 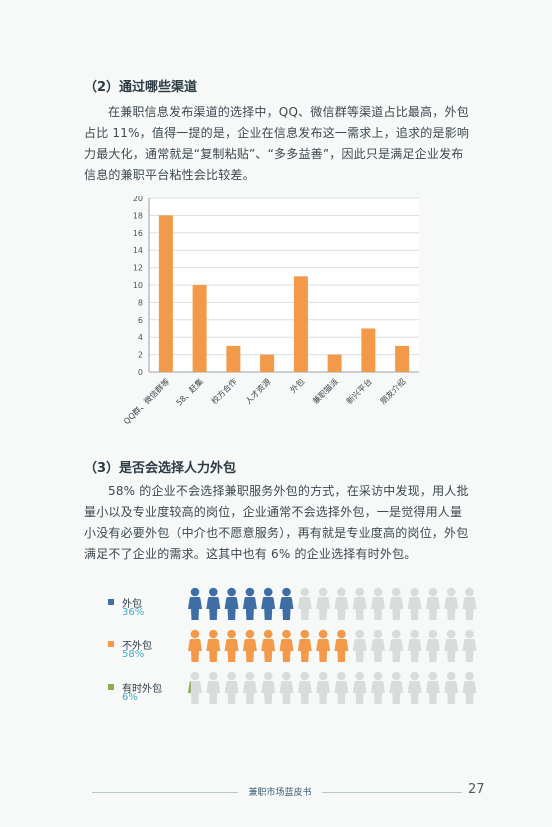 I want to click on page-number: 27, so click(x=476, y=789).